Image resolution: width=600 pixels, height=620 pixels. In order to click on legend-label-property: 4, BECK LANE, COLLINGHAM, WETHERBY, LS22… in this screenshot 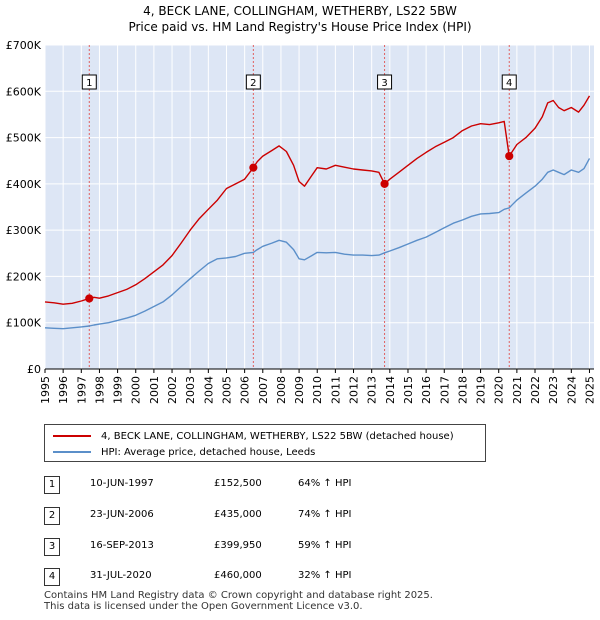, I will do `click(277, 436)`.